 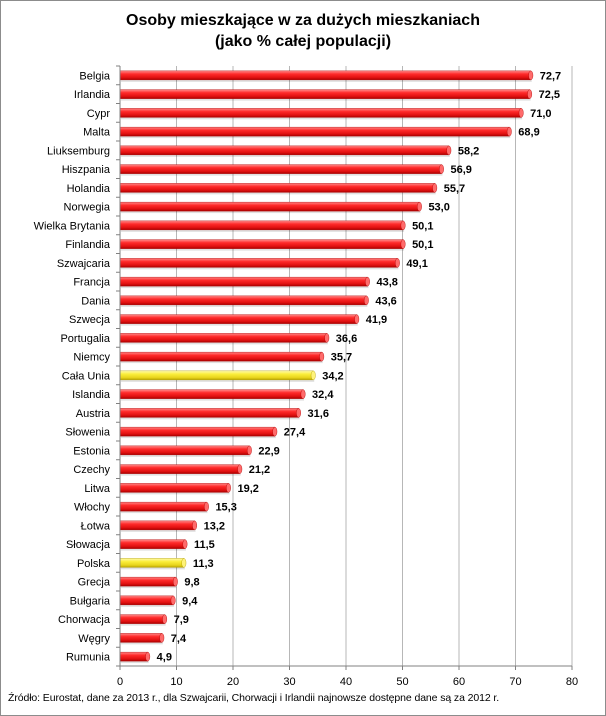 What do you see at coordinates (99, 114) in the screenshot?
I see `category-label: Cypr` at bounding box center [99, 114].